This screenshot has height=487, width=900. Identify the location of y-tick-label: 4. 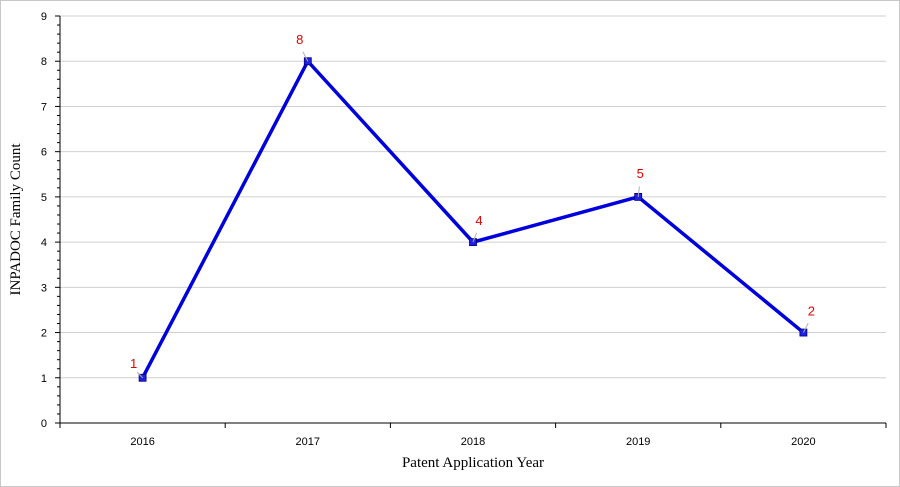
(44, 243).